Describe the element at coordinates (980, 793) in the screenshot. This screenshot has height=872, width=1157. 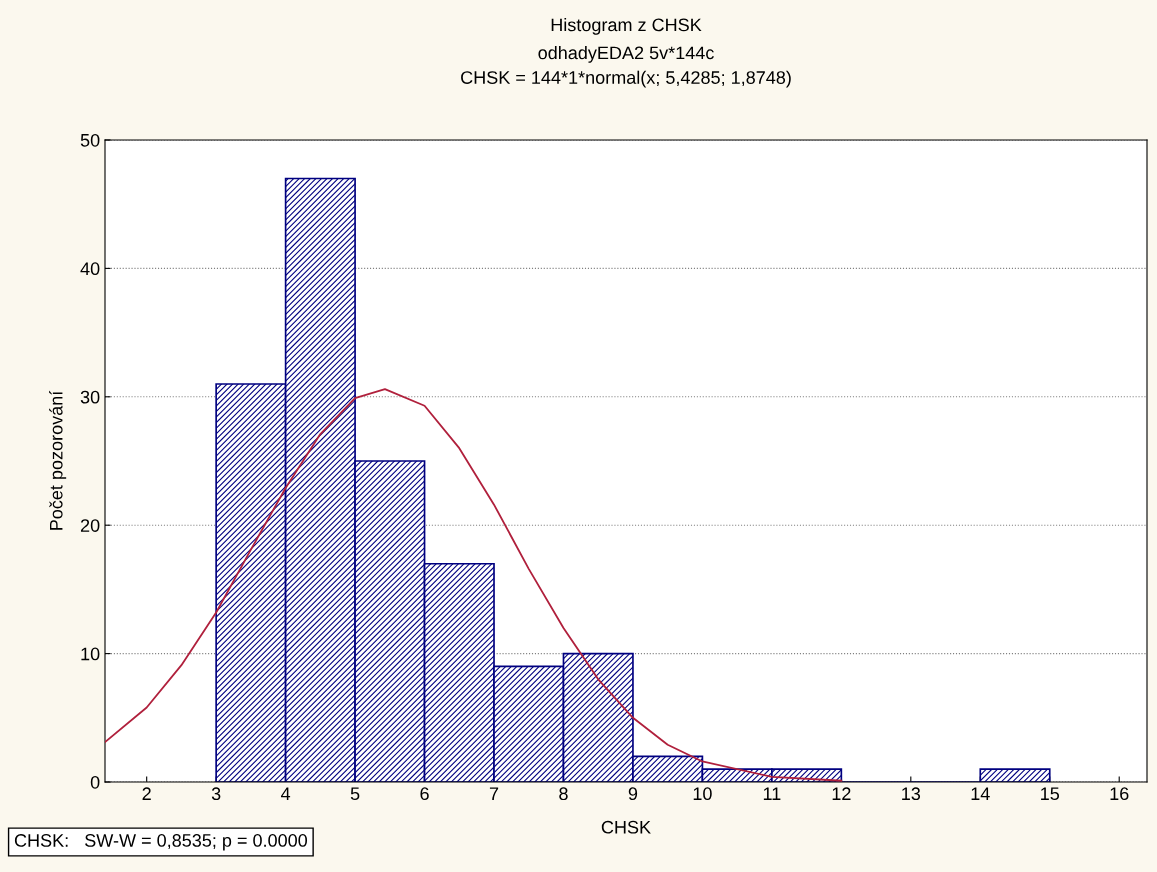
I see `x-tick-label: 14` at that location.